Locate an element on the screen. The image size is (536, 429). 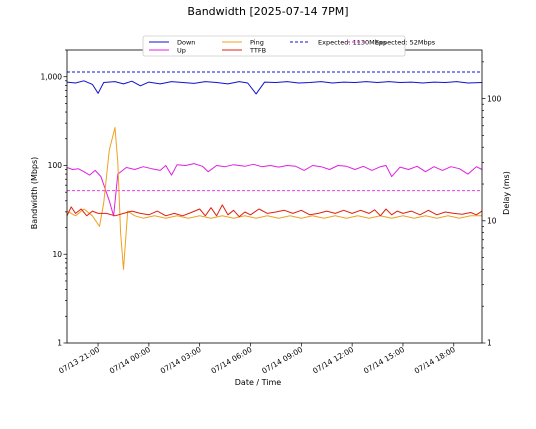
x-tick-label: 07/14 06:00 is located at coordinates (231, 360).